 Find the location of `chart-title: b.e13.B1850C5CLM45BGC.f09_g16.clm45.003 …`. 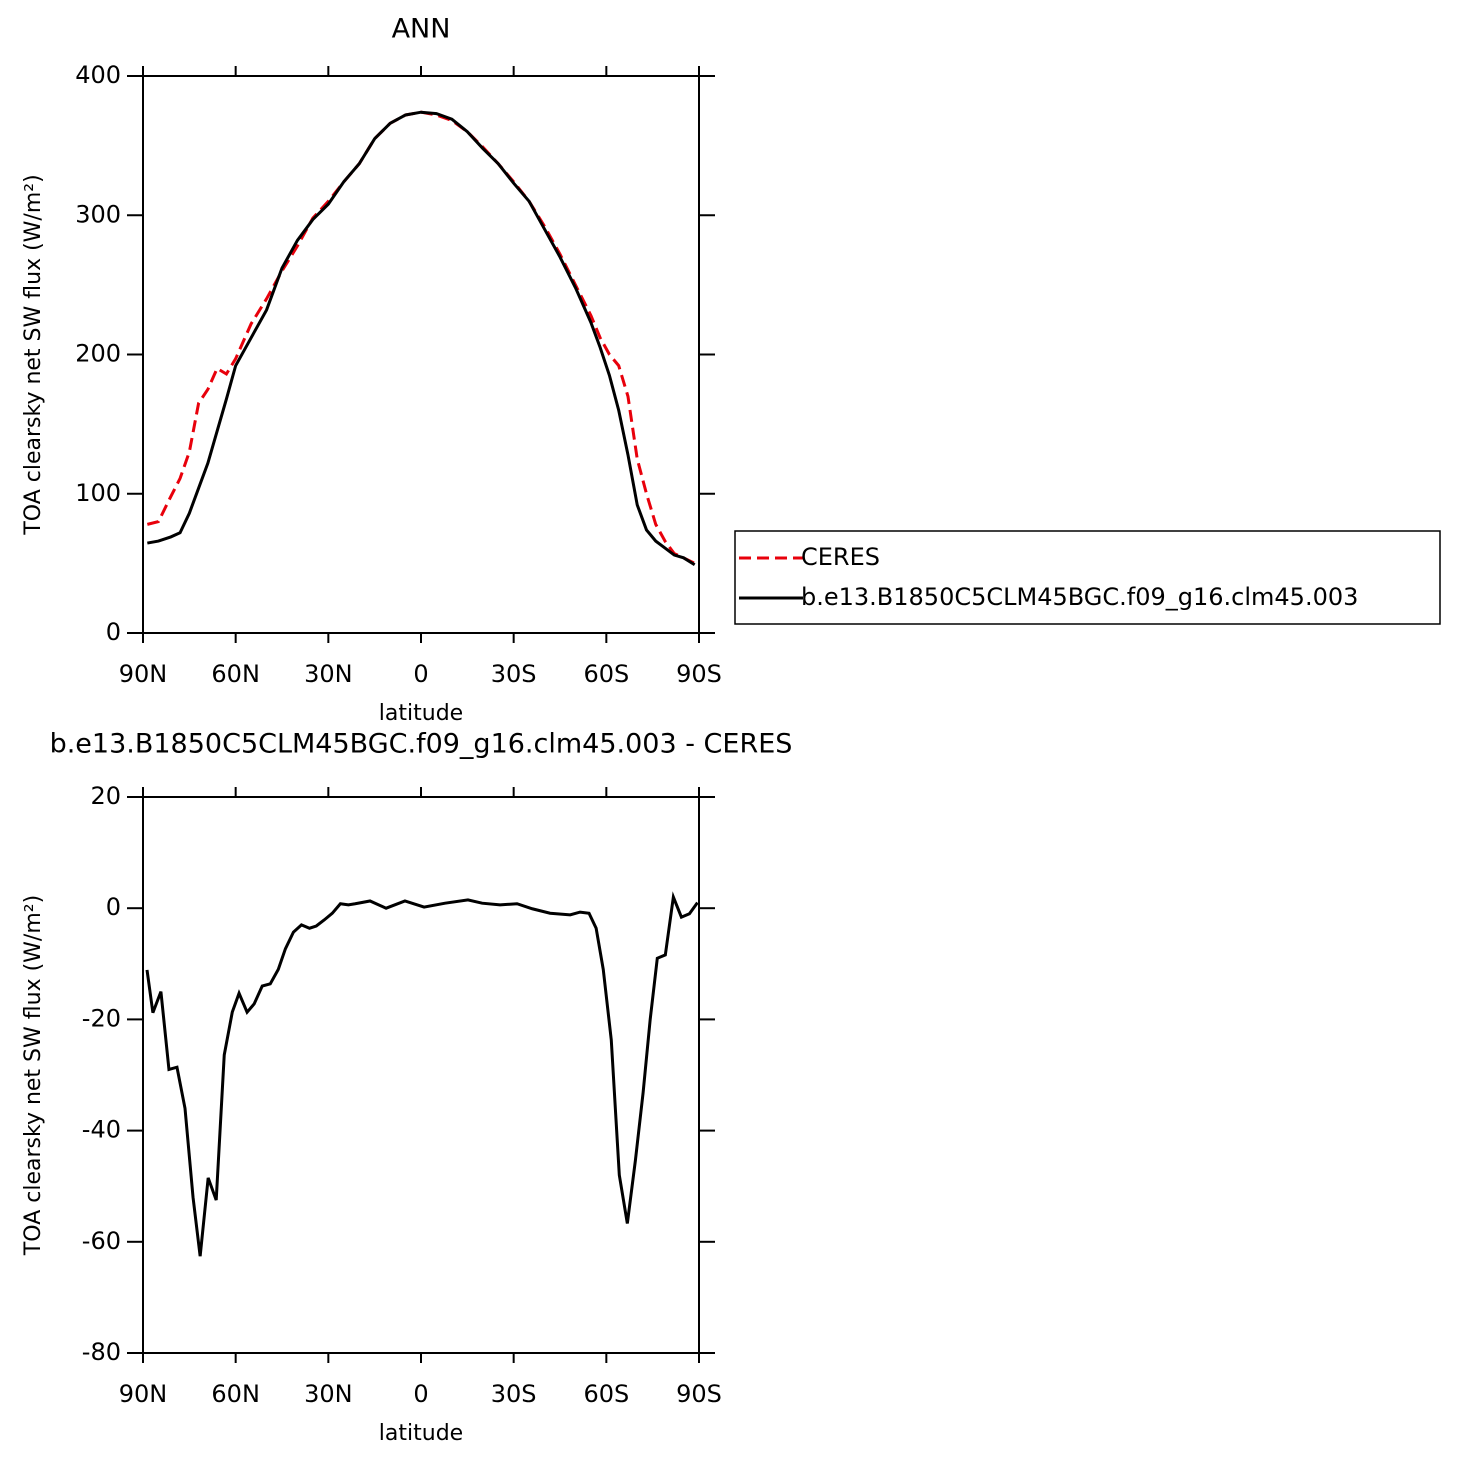

chart-title: b.e13.B1850C5CLM45BGC.f09_g16.clm45.003 … is located at coordinates (421, 744).